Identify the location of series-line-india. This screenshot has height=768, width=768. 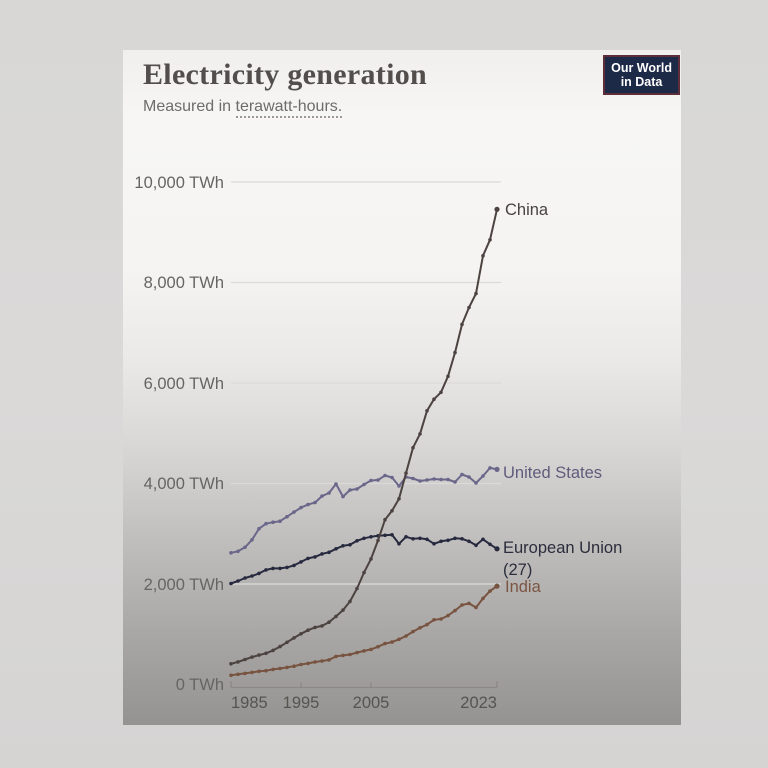
(364, 631).